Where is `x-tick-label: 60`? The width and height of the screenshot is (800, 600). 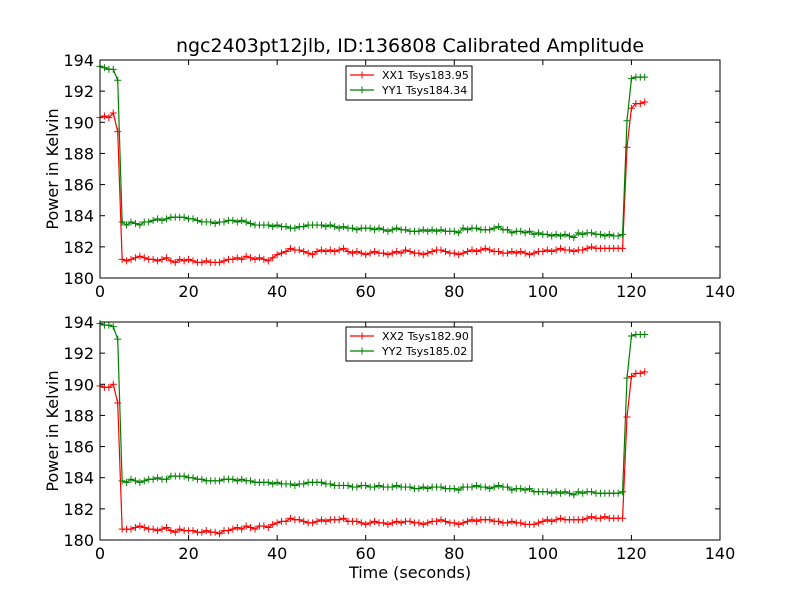 x-tick-label: 60 is located at coordinates (366, 291).